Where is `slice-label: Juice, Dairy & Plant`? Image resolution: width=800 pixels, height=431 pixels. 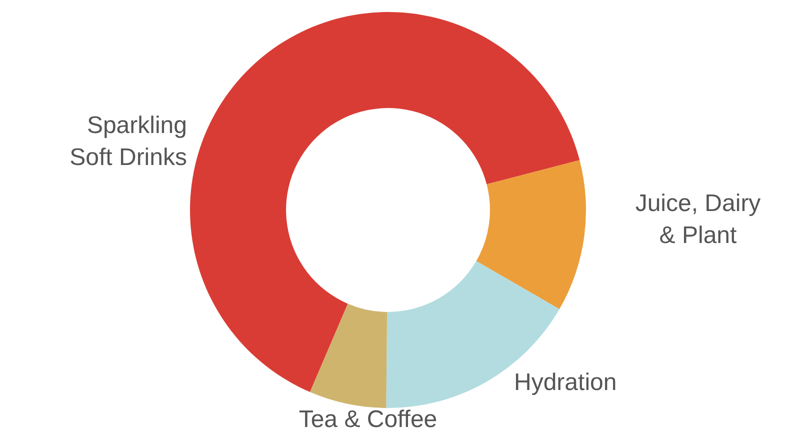 slice-label: Juice, Dairy & Plant is located at coordinates (698, 219).